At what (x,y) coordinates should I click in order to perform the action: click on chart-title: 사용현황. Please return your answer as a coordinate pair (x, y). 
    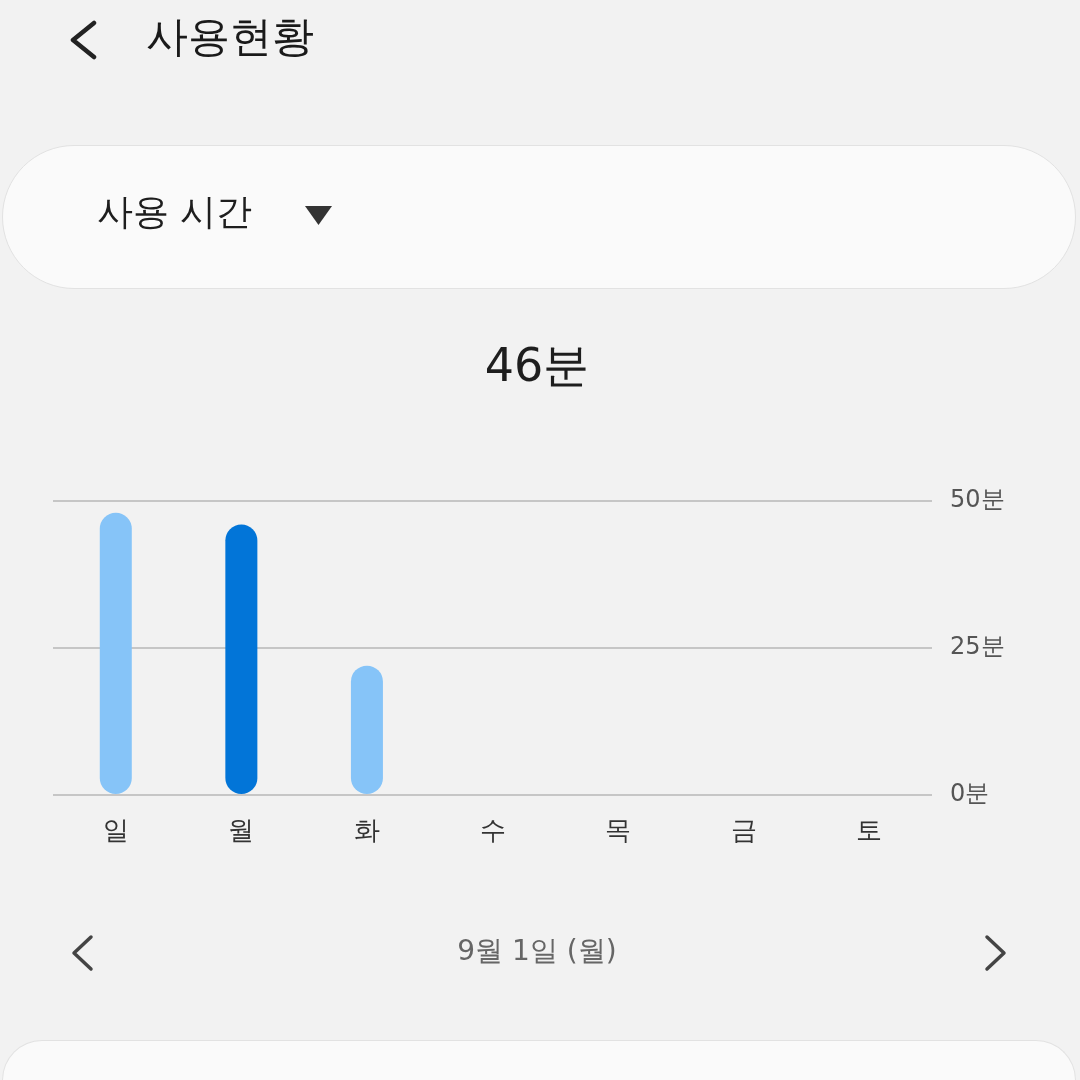
    Looking at the image, I should click on (230, 37).